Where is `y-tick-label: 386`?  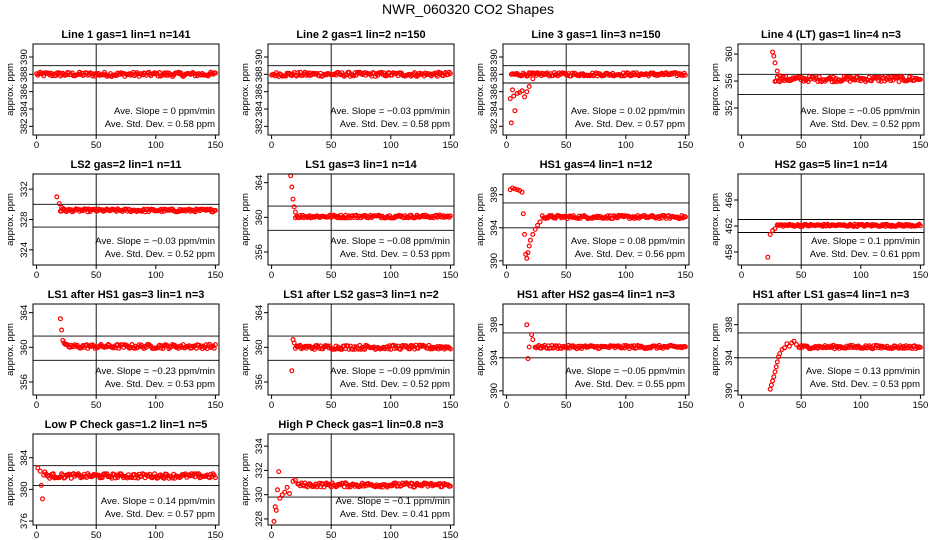 y-tick-label: 386 is located at coordinates (259, 92).